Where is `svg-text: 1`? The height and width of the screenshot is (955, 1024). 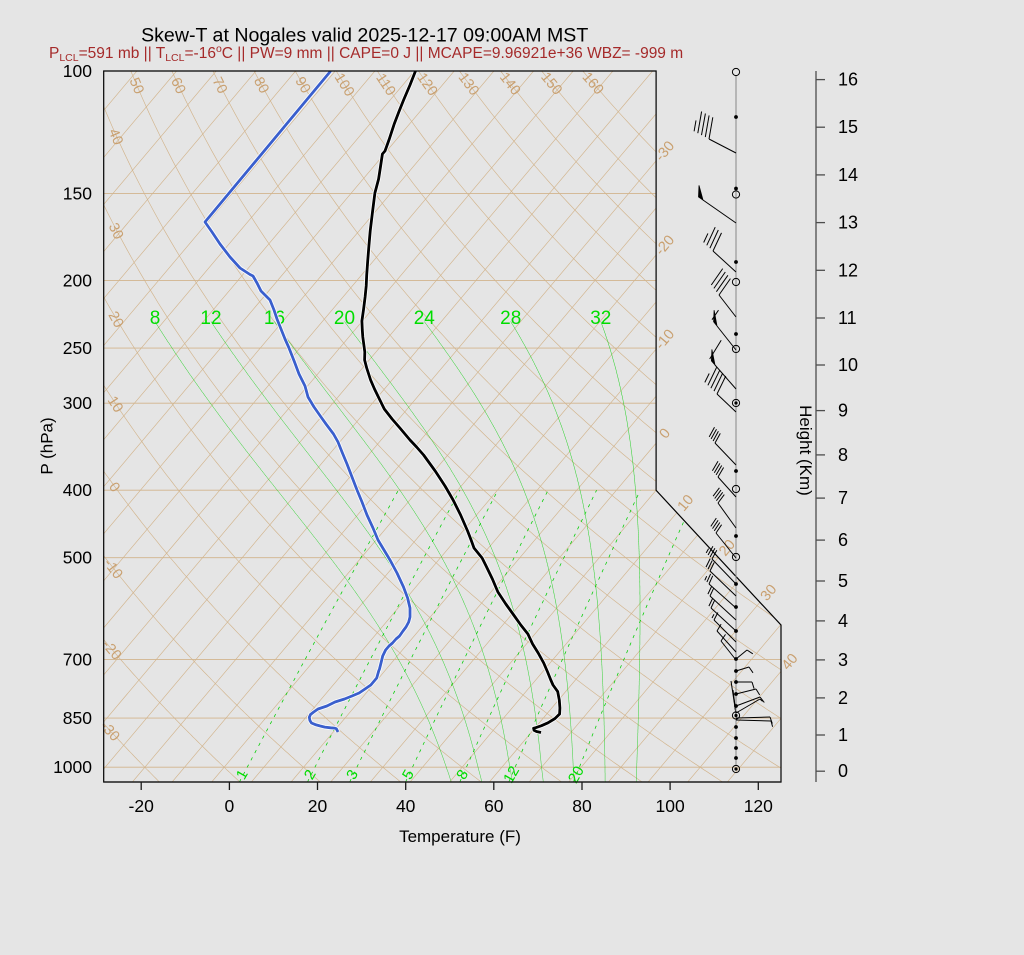
svg-text: 1 is located at coordinates (843, 735).